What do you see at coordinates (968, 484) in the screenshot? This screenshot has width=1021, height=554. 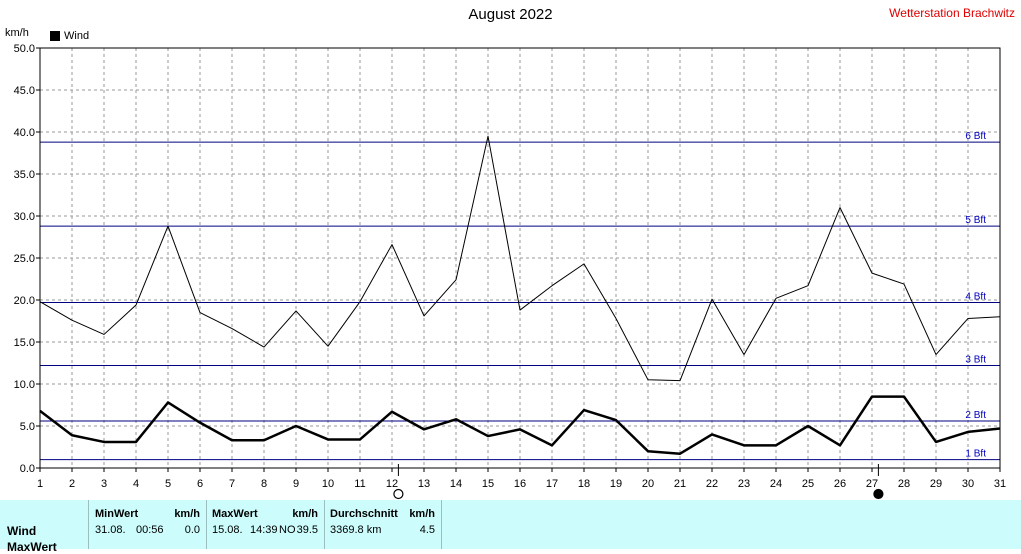 I see `x-tick-label: 30` at bounding box center [968, 484].